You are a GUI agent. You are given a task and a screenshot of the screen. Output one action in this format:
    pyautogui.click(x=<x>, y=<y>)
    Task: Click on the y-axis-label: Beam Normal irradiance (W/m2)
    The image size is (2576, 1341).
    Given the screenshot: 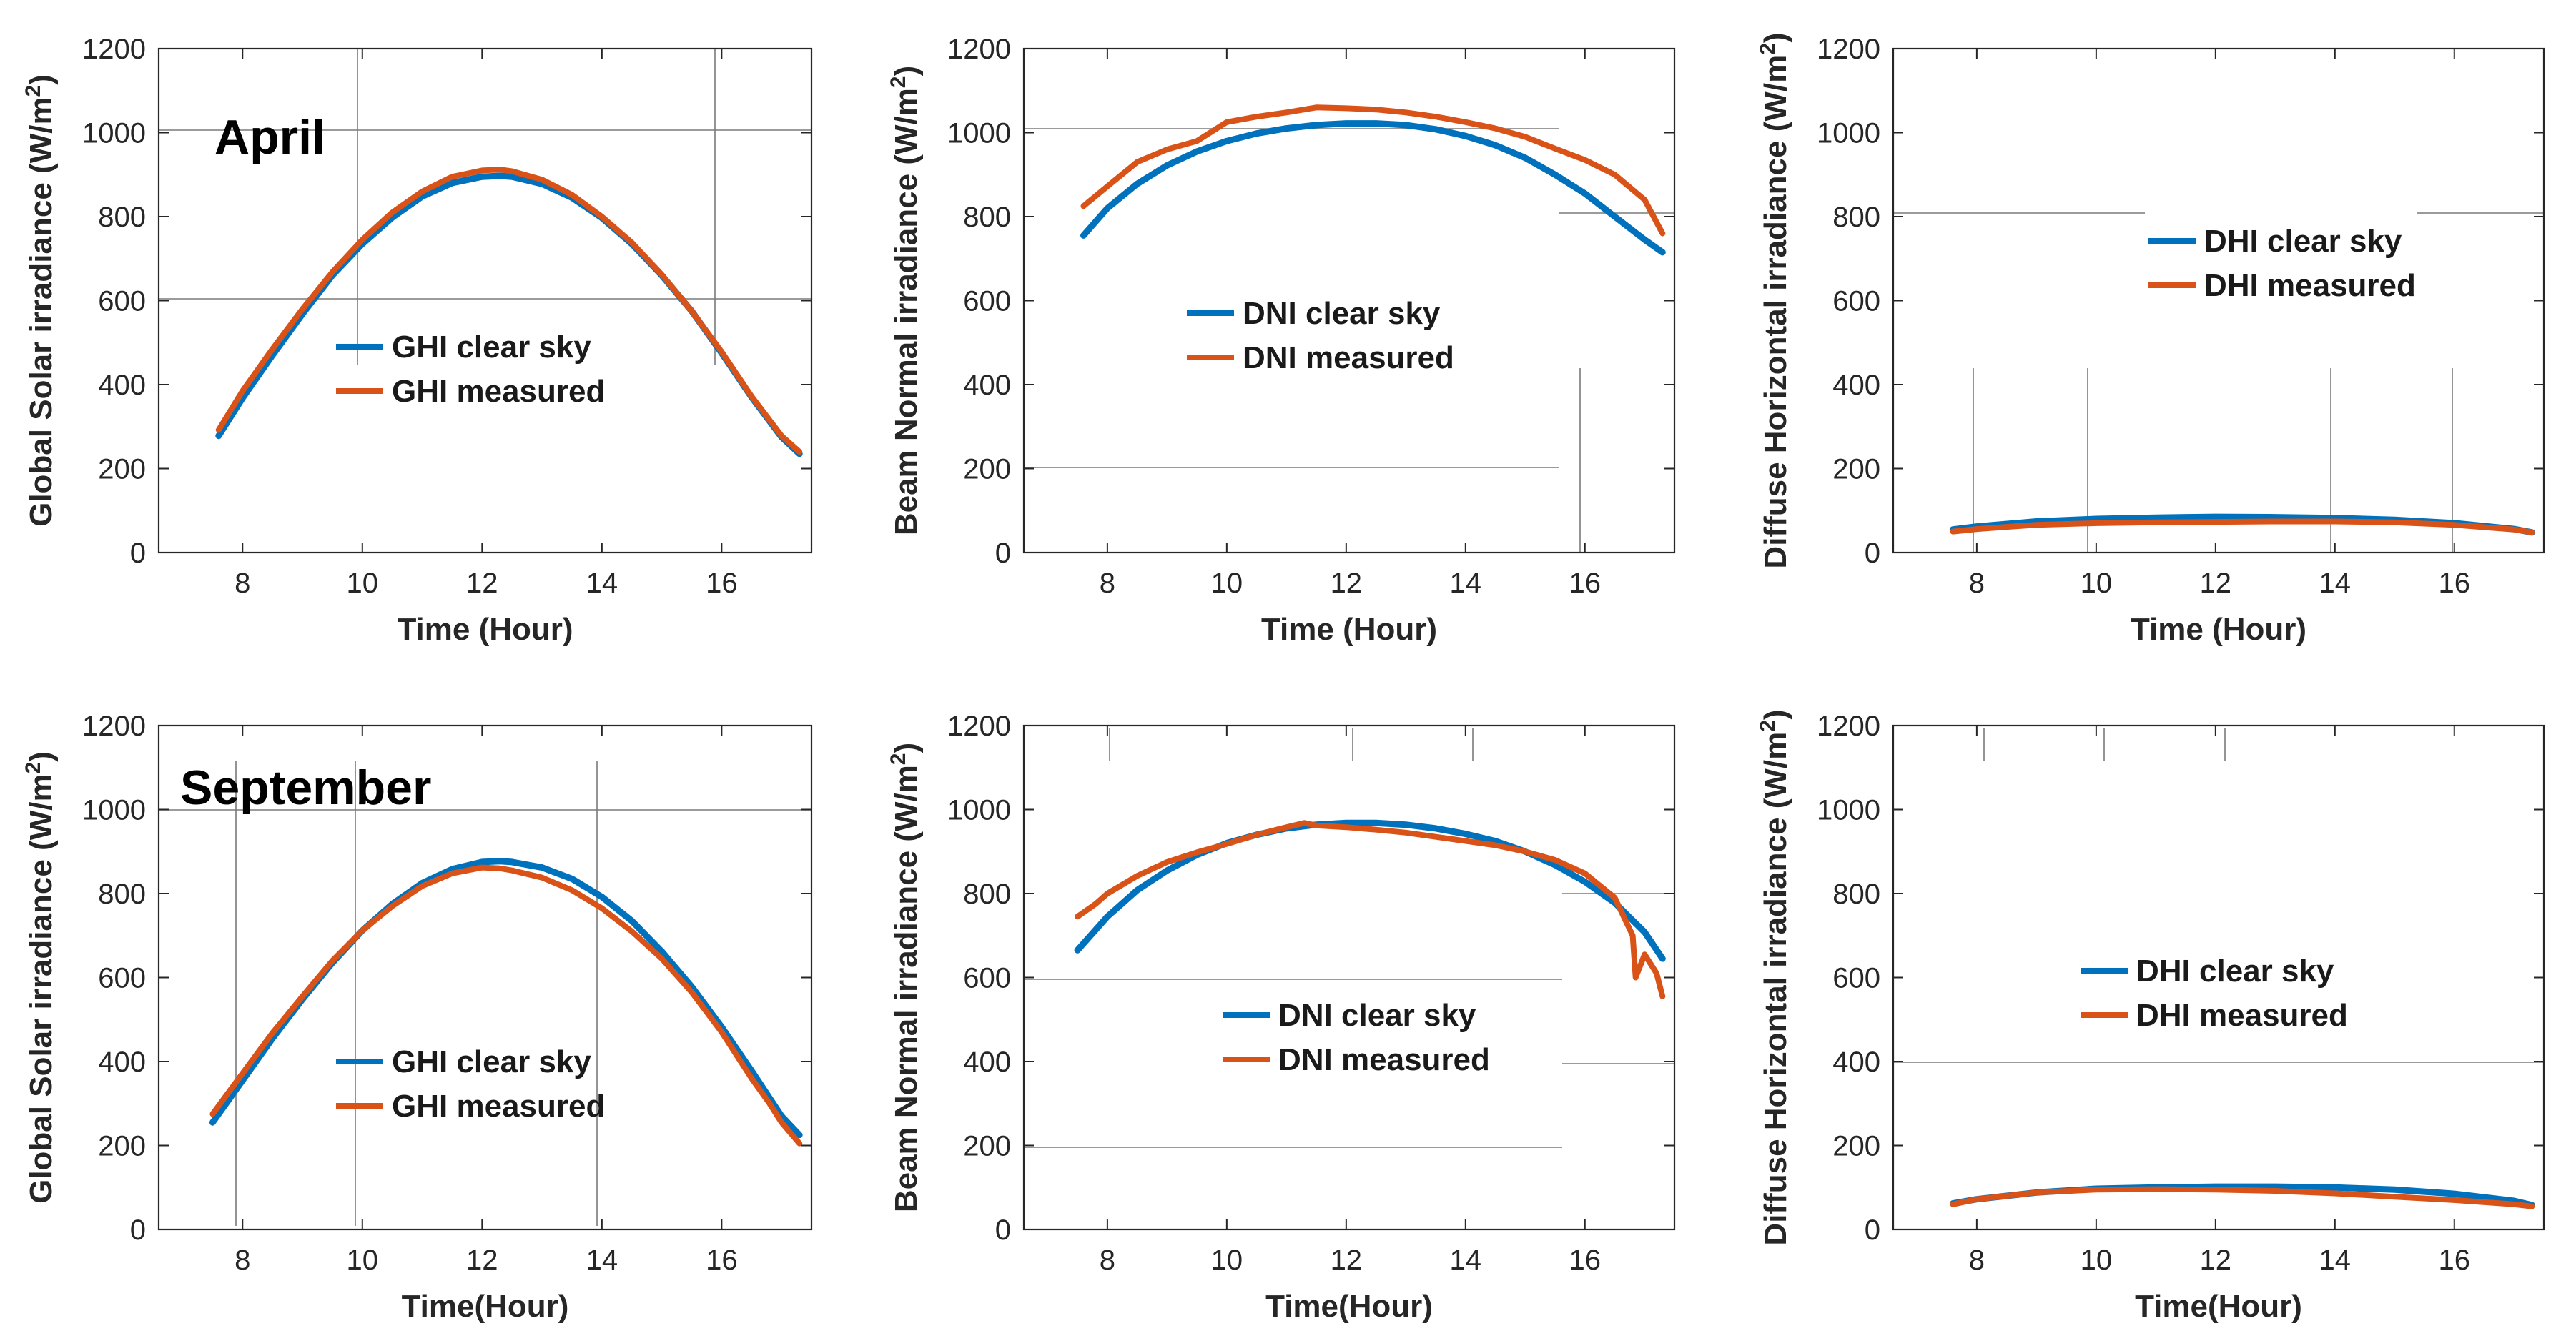 What is the action you would take?
    pyautogui.click(x=905, y=300)
    